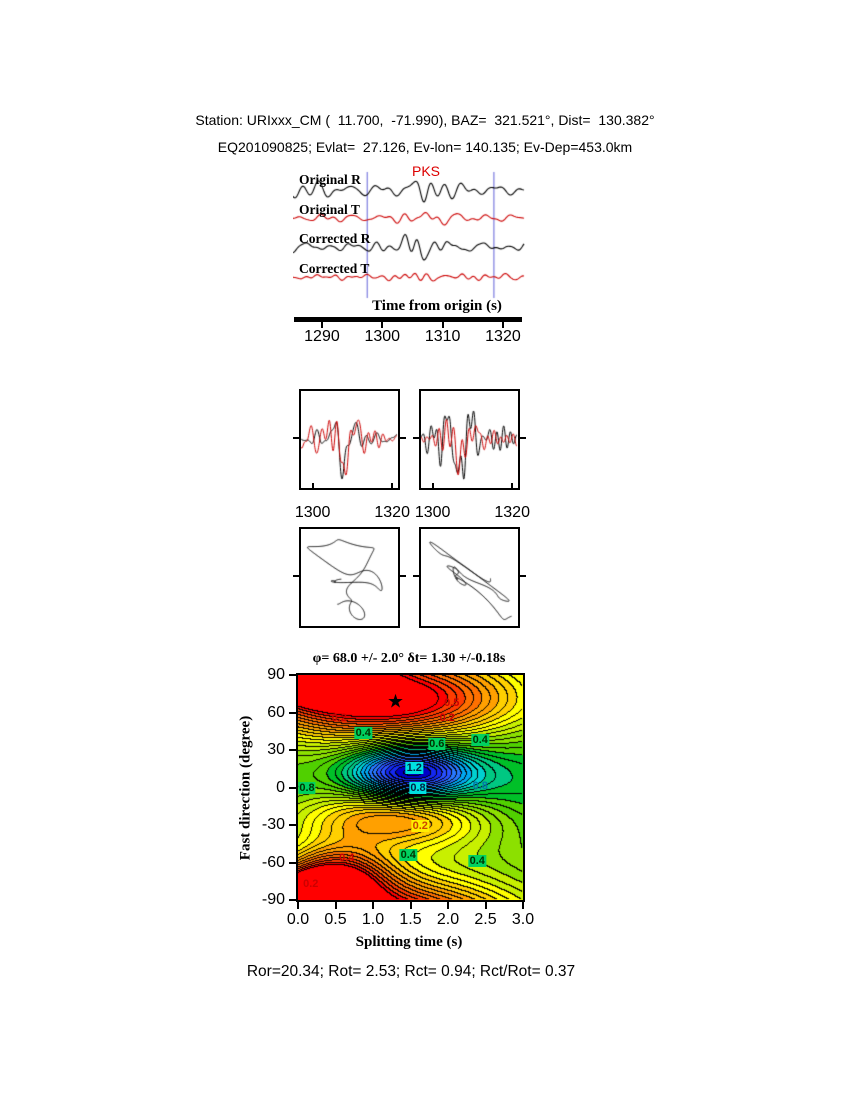  What do you see at coordinates (414, 767) in the screenshot?
I see `contour-value-label: 1.2` at bounding box center [414, 767].